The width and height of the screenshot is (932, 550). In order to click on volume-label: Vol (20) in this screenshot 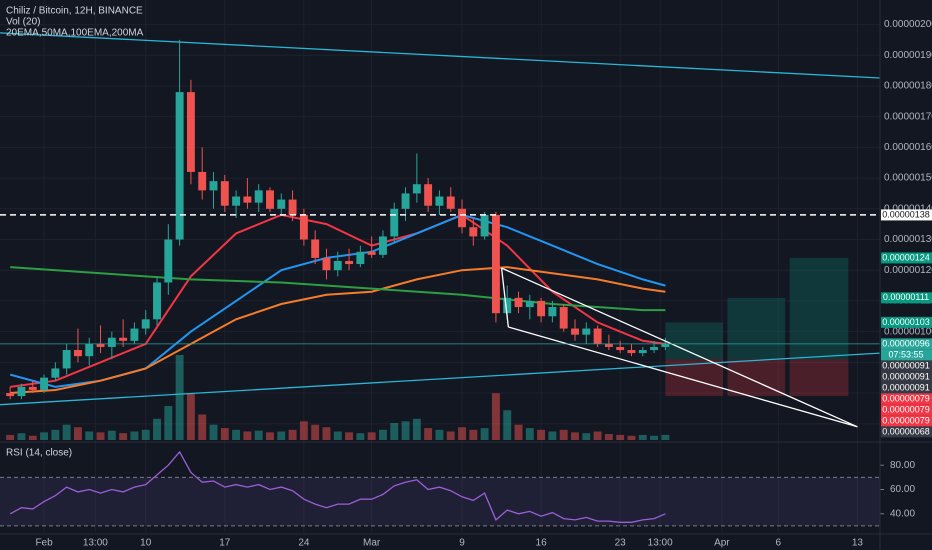, I will do `click(23, 22)`.